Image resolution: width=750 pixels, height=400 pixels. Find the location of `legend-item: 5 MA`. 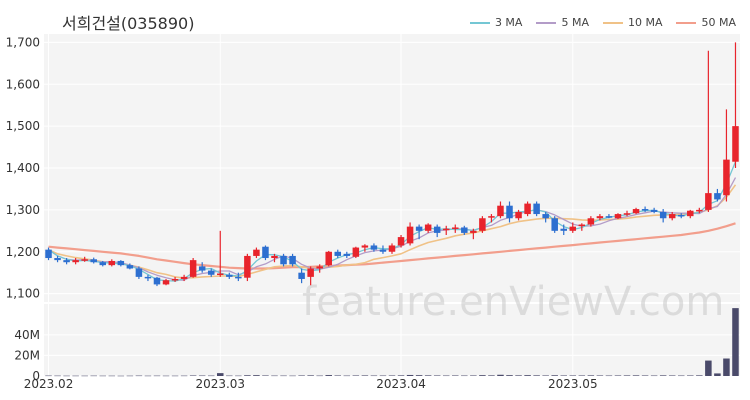

legend-item: 5 MA is located at coordinates (562, 22).